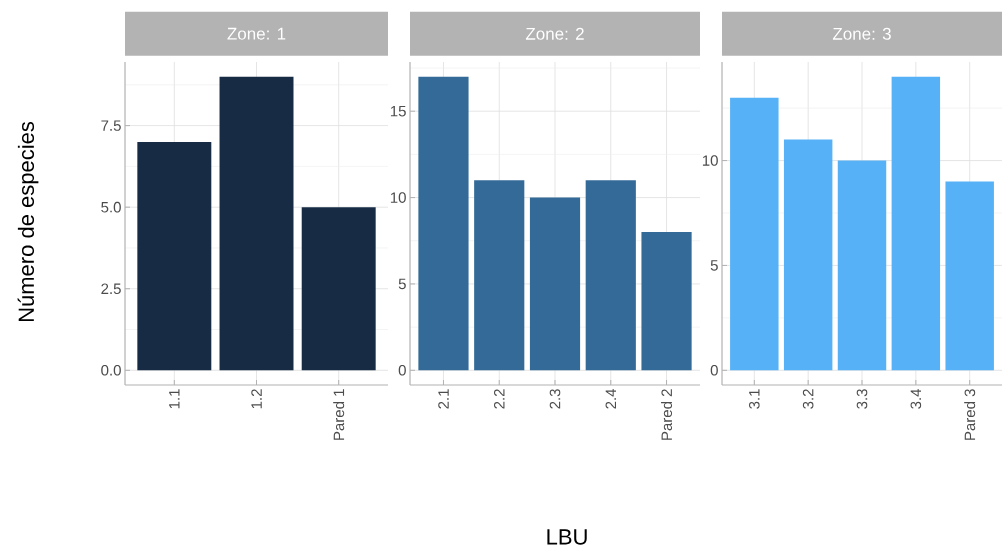  I want to click on x-tick-label: 1.2, so click(256, 399).